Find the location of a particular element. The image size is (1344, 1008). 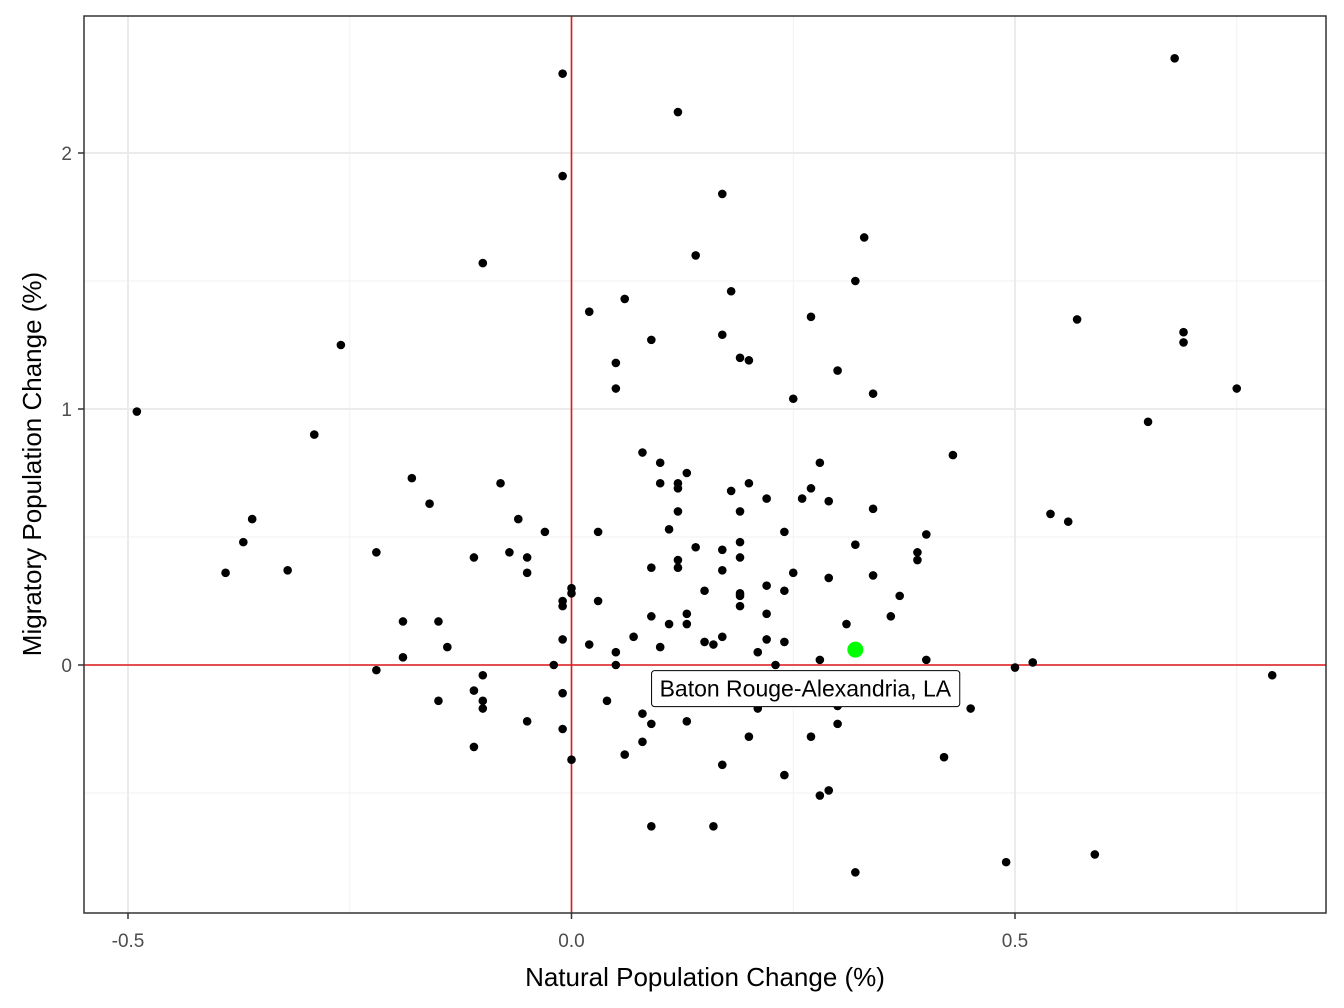

y-tick-label: 1 is located at coordinates (66, 410).